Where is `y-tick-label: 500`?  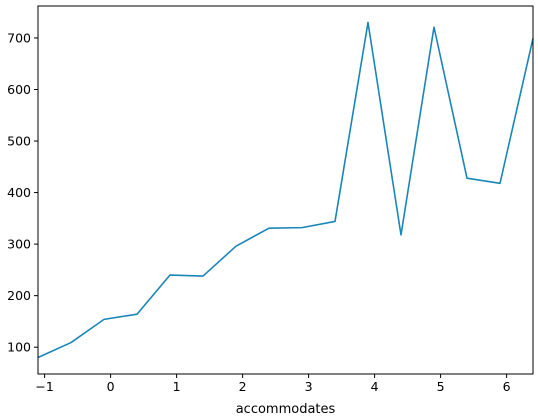
y-tick-label: 500 is located at coordinates (19, 141).